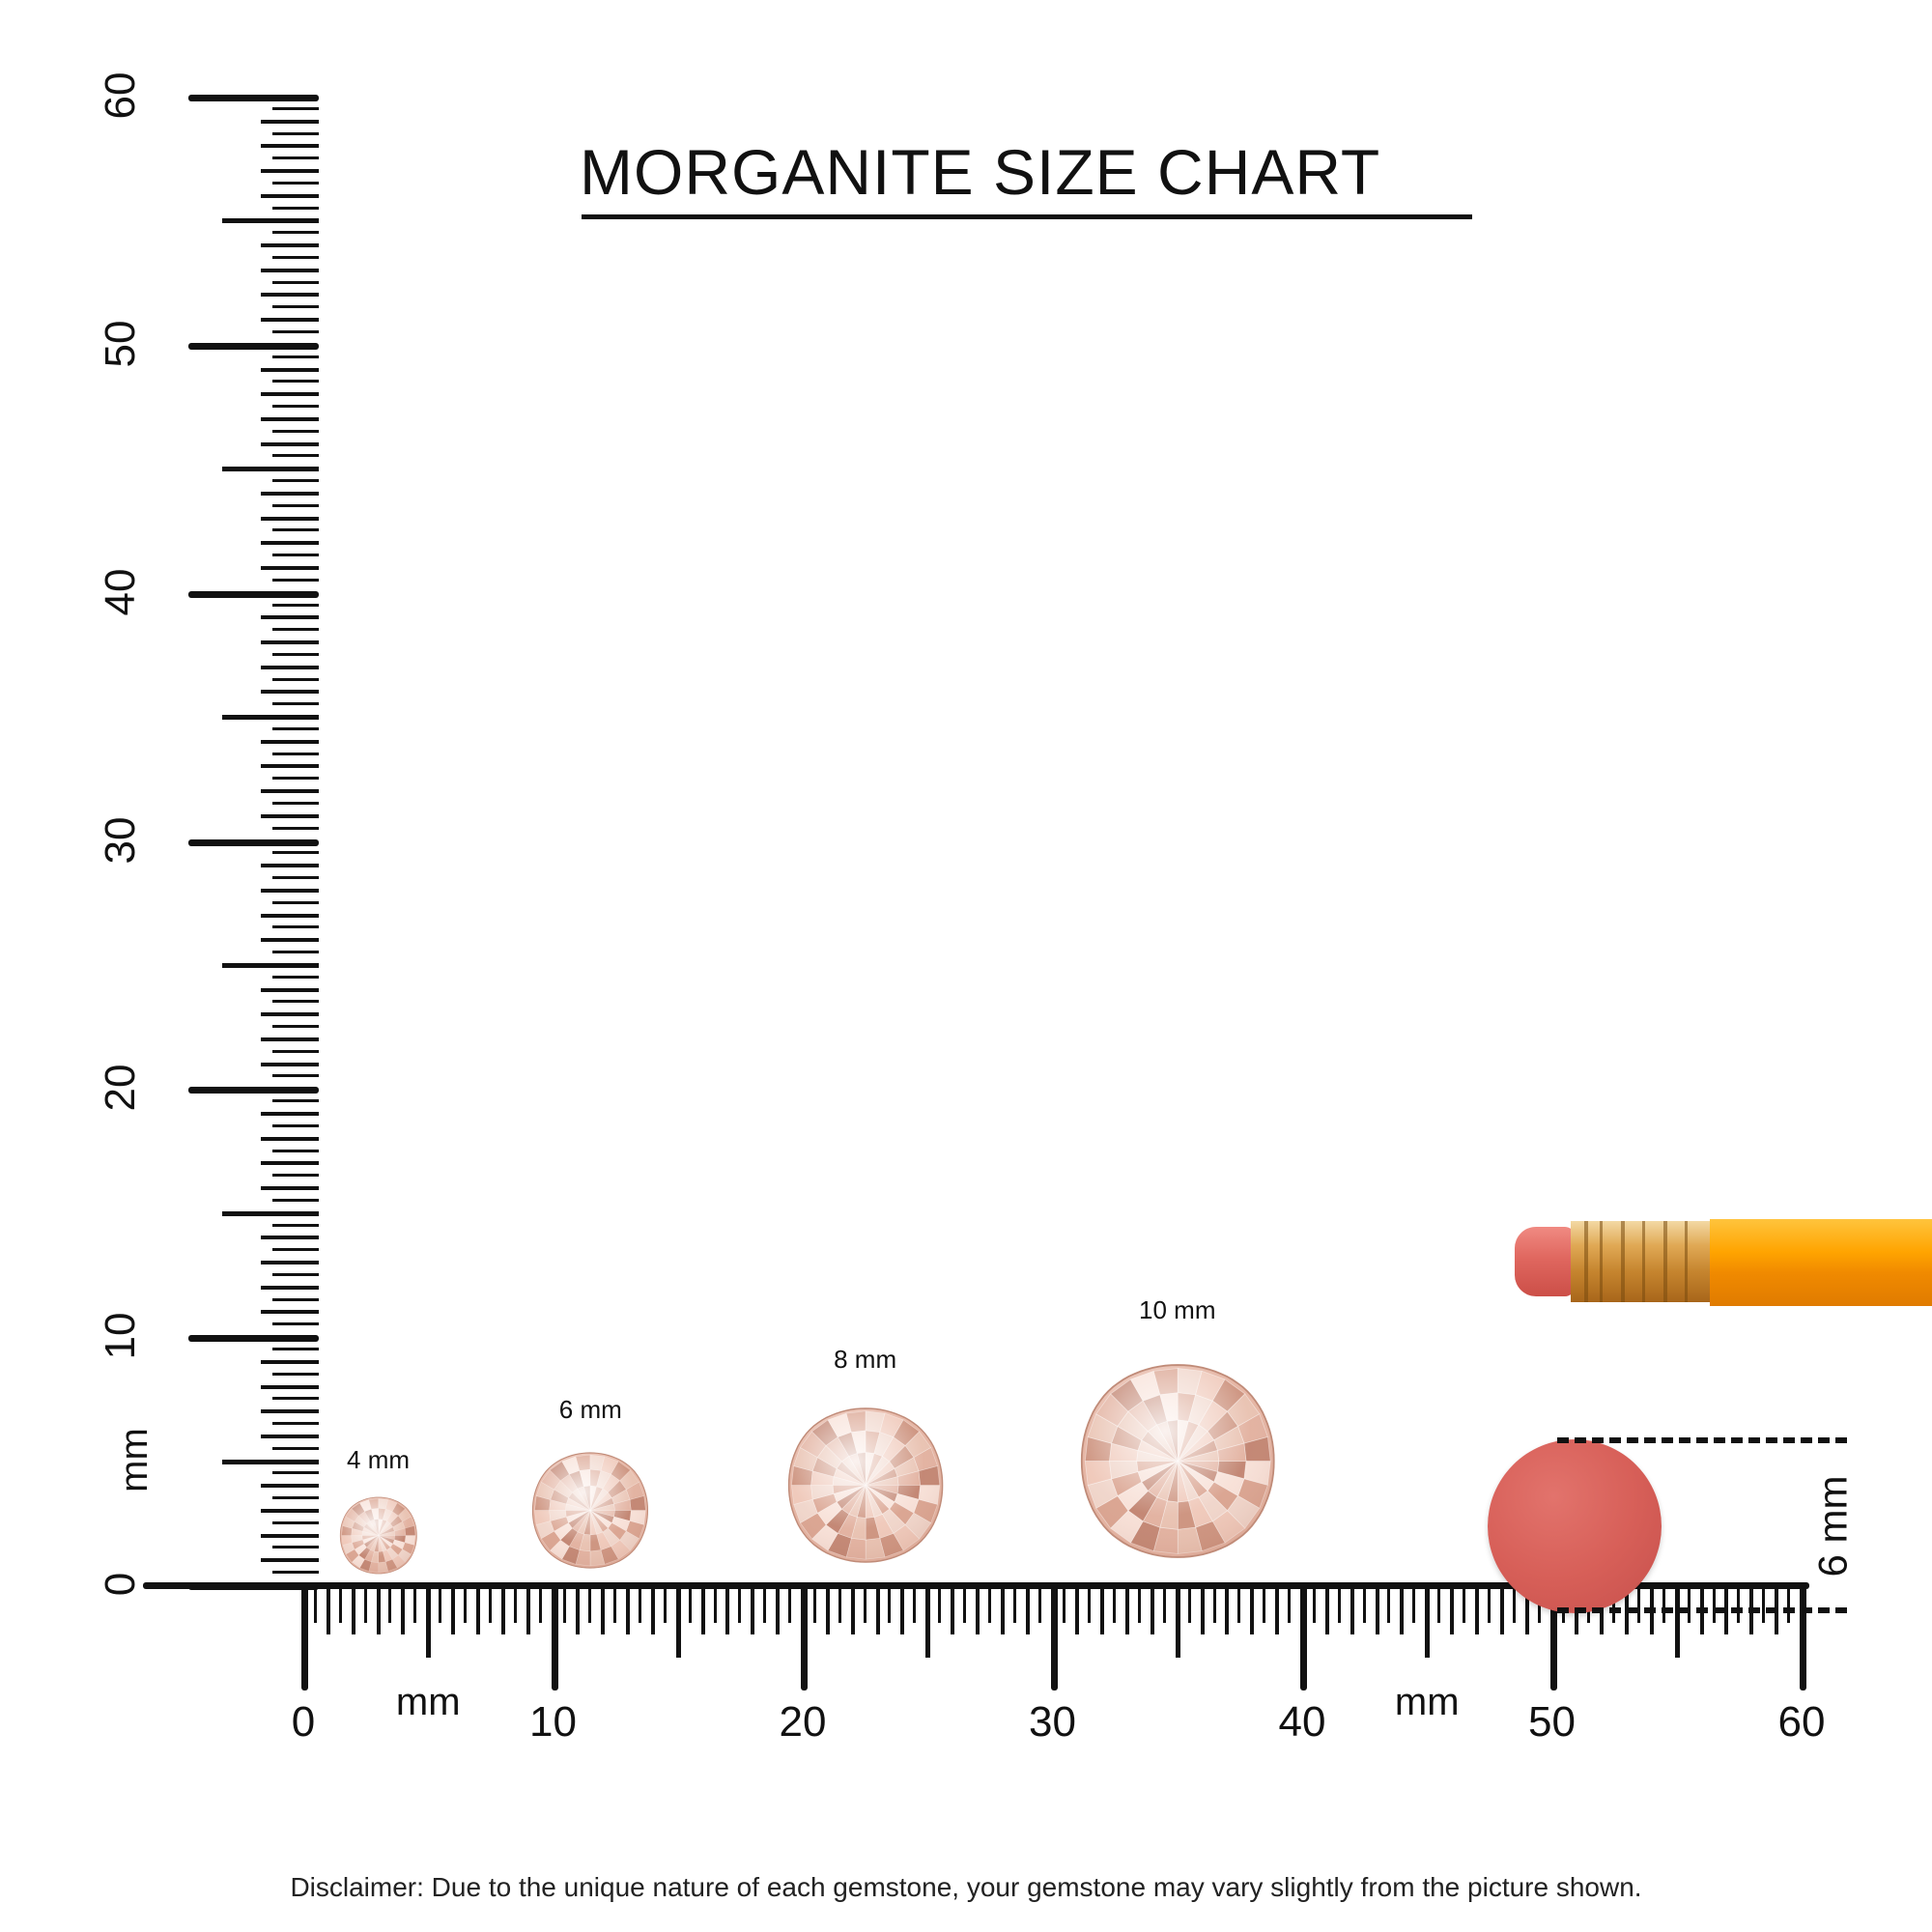 Image resolution: width=1932 pixels, height=1932 pixels. Describe the element at coordinates (120, 95) in the screenshot. I see `vertical-ruler-label: 60` at that location.